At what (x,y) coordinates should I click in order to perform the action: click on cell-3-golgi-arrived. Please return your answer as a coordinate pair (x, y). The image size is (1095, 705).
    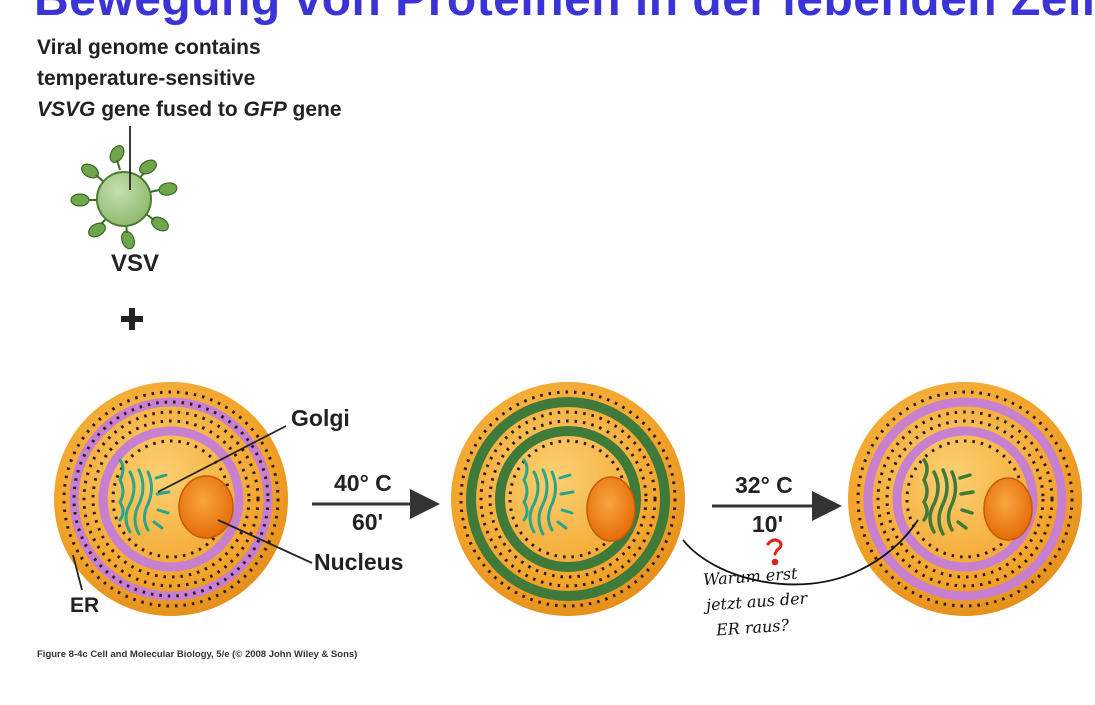
    Looking at the image, I should click on (965, 499).